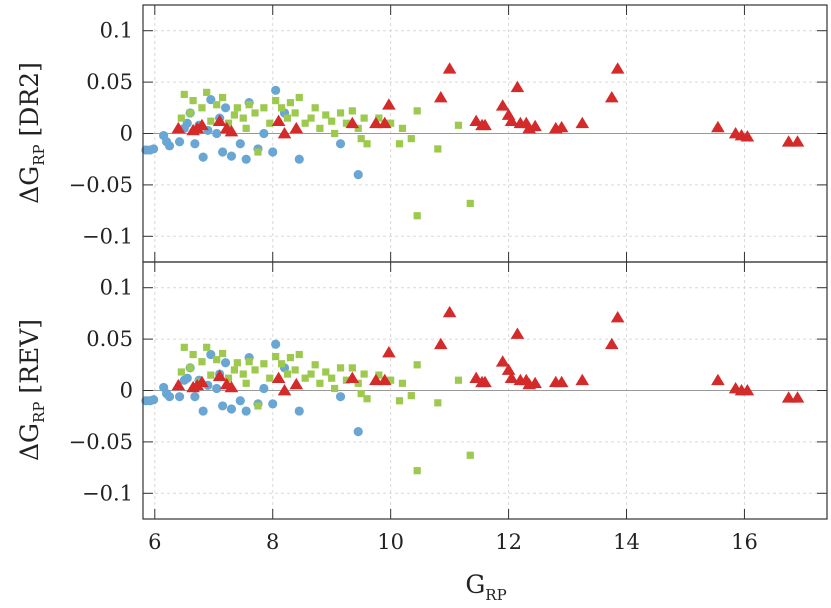 The image size is (831, 608). I want to click on x-axis-label: GRP, so click(485, 587).